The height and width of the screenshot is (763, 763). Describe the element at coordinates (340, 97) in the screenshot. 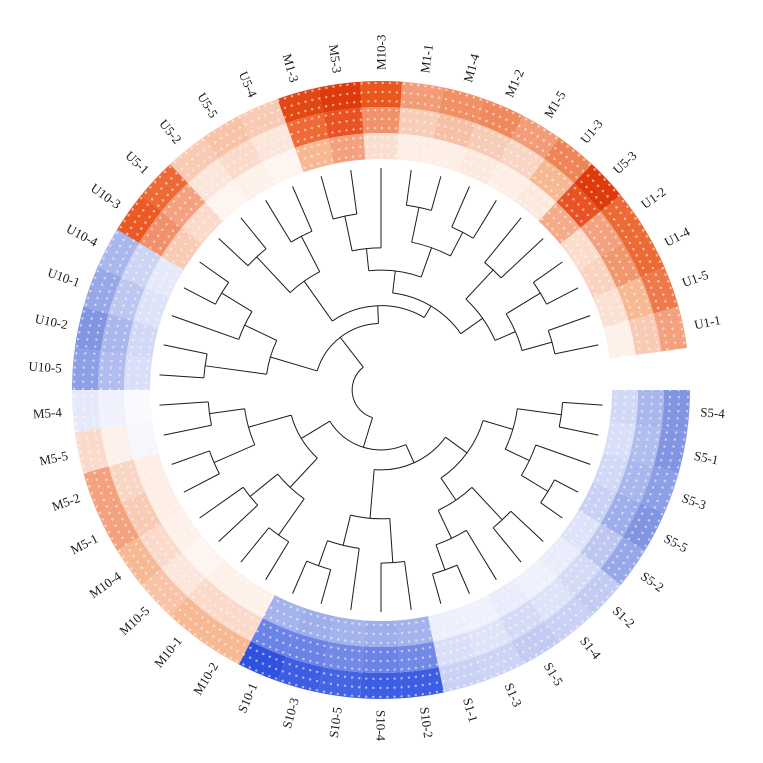

I see `ring-cell-M5-3-track0` at that location.